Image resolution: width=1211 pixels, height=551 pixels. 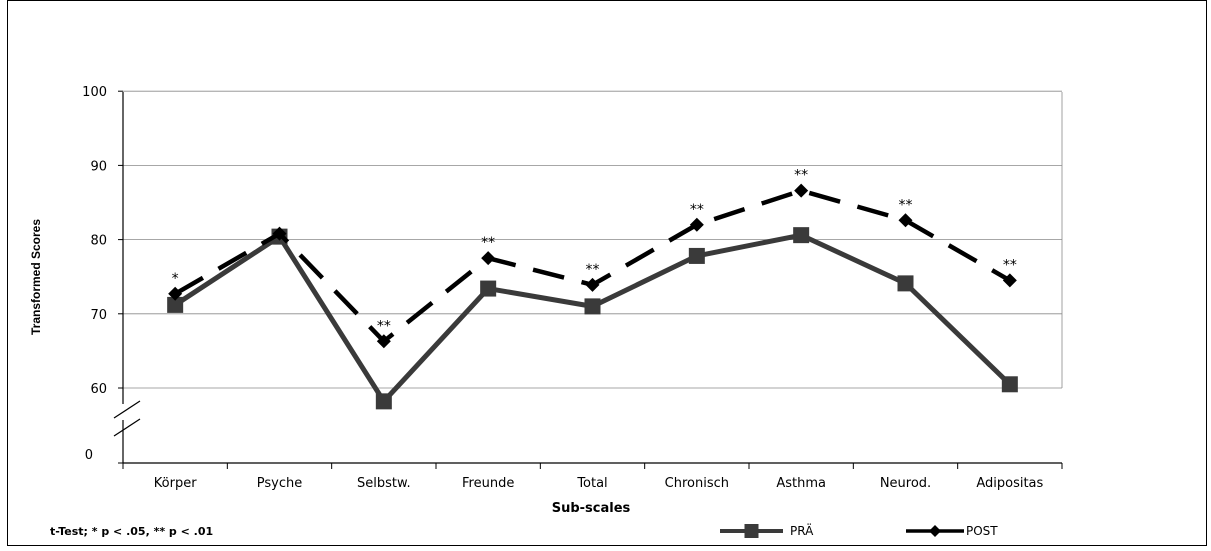 I want to click on significance-note: t-Test; * p < .05, ** p < .01, so click(x=131, y=531).